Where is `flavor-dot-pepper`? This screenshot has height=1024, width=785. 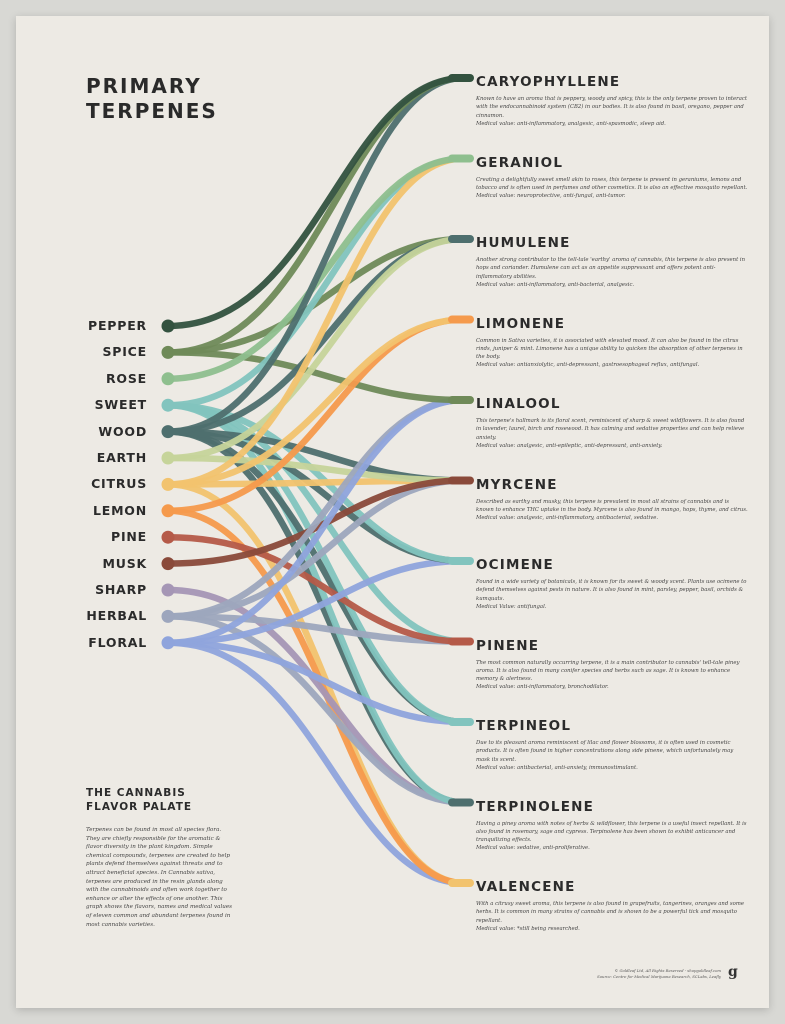 flavor-dot-pepper is located at coordinates (168, 326).